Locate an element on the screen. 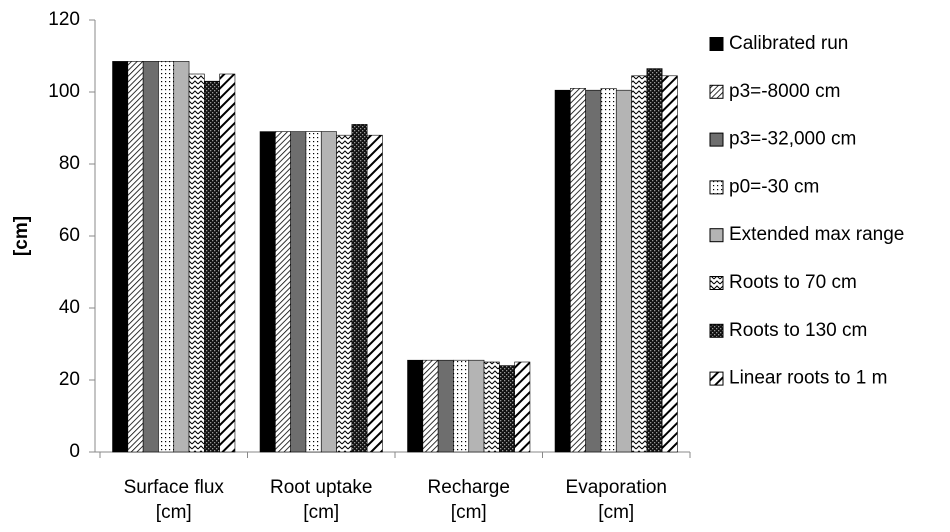  legend-label: Roots to 70 cm is located at coordinates (793, 282).